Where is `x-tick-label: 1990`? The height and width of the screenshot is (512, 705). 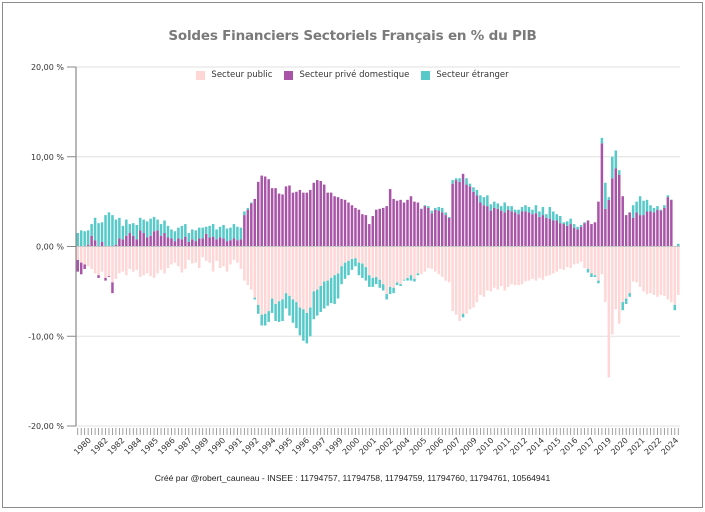
x-tick-label: 1990 is located at coordinates (216, 446).